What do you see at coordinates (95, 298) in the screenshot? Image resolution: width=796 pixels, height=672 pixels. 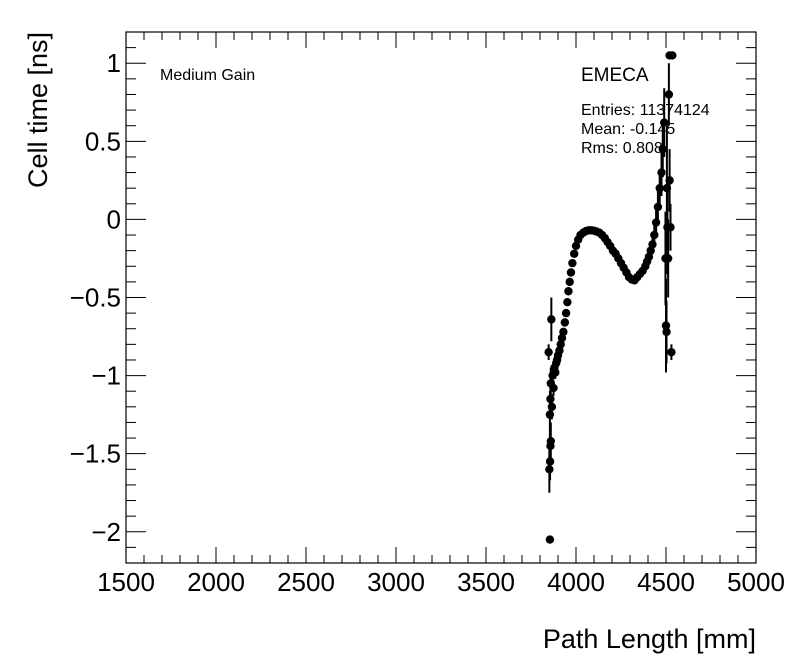 I see `y-tick-label: −0.5` at bounding box center [95, 298].